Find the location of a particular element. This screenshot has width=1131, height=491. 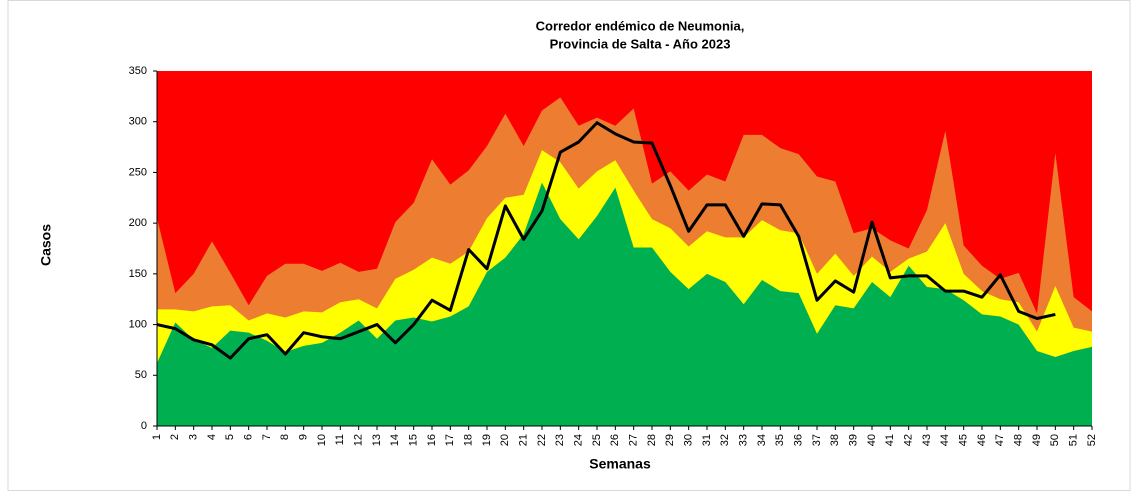

x-tick-label: 41 is located at coordinates (890, 440).